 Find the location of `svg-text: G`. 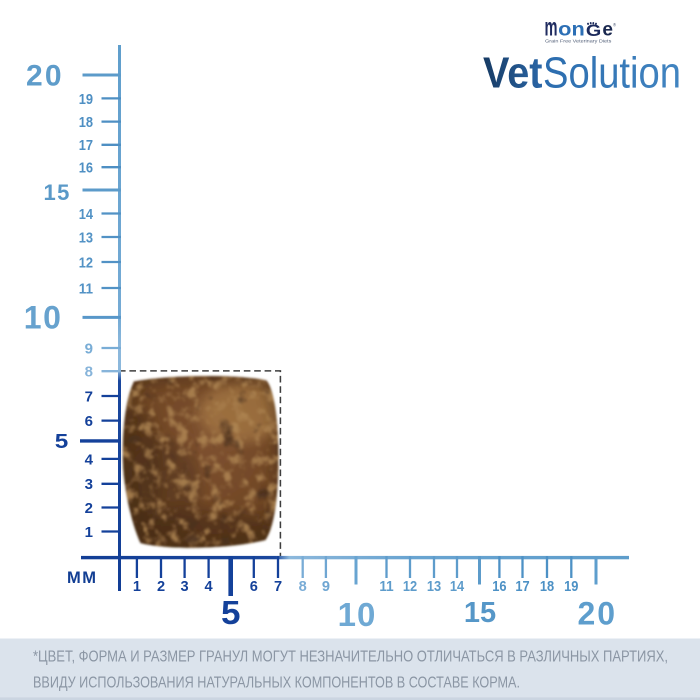

svg-text: G is located at coordinates (593, 30).